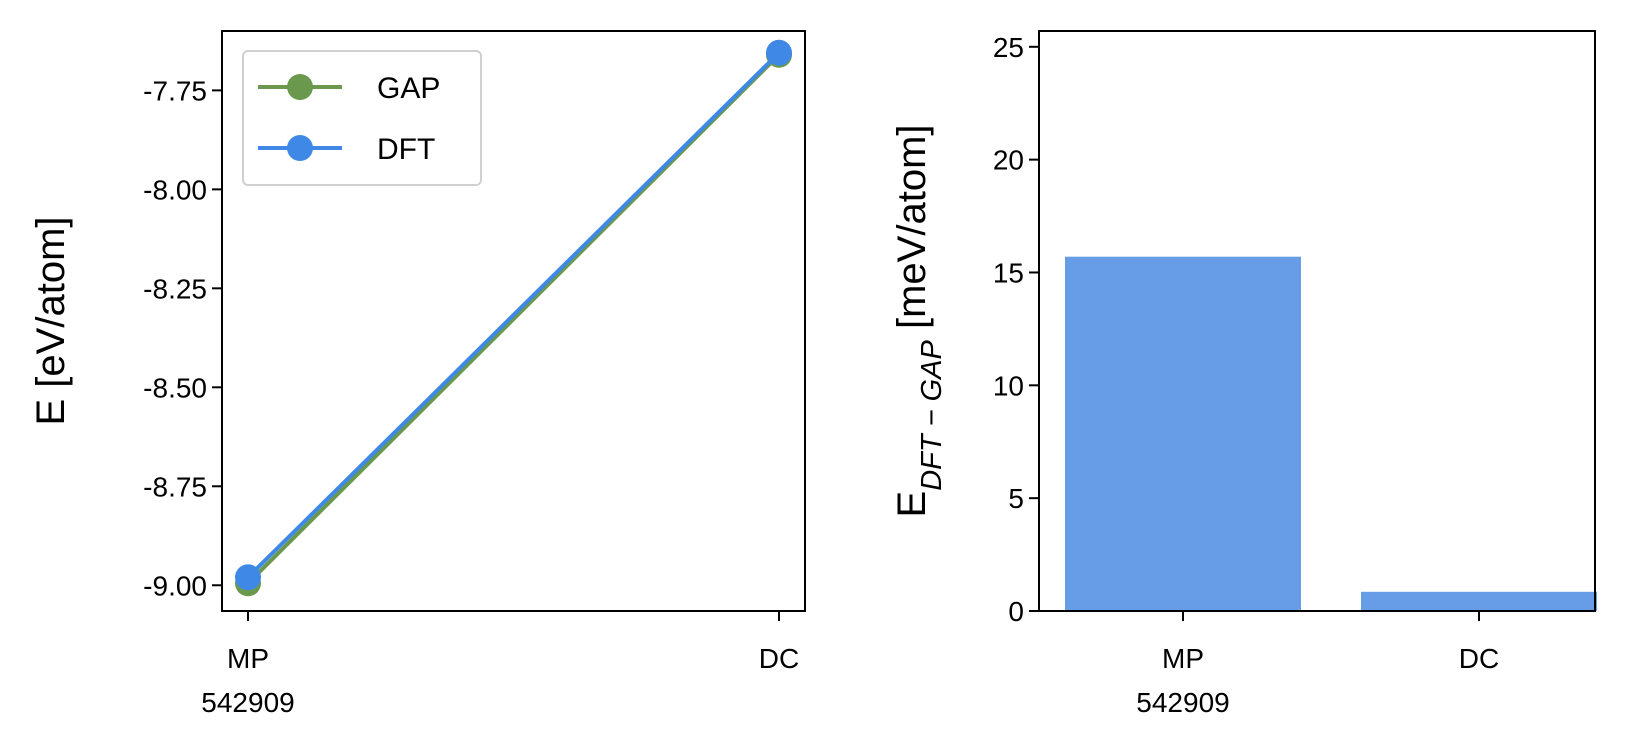  Describe the element at coordinates (1008, 272) in the screenshot. I see `y-tick-label: 15` at that location.